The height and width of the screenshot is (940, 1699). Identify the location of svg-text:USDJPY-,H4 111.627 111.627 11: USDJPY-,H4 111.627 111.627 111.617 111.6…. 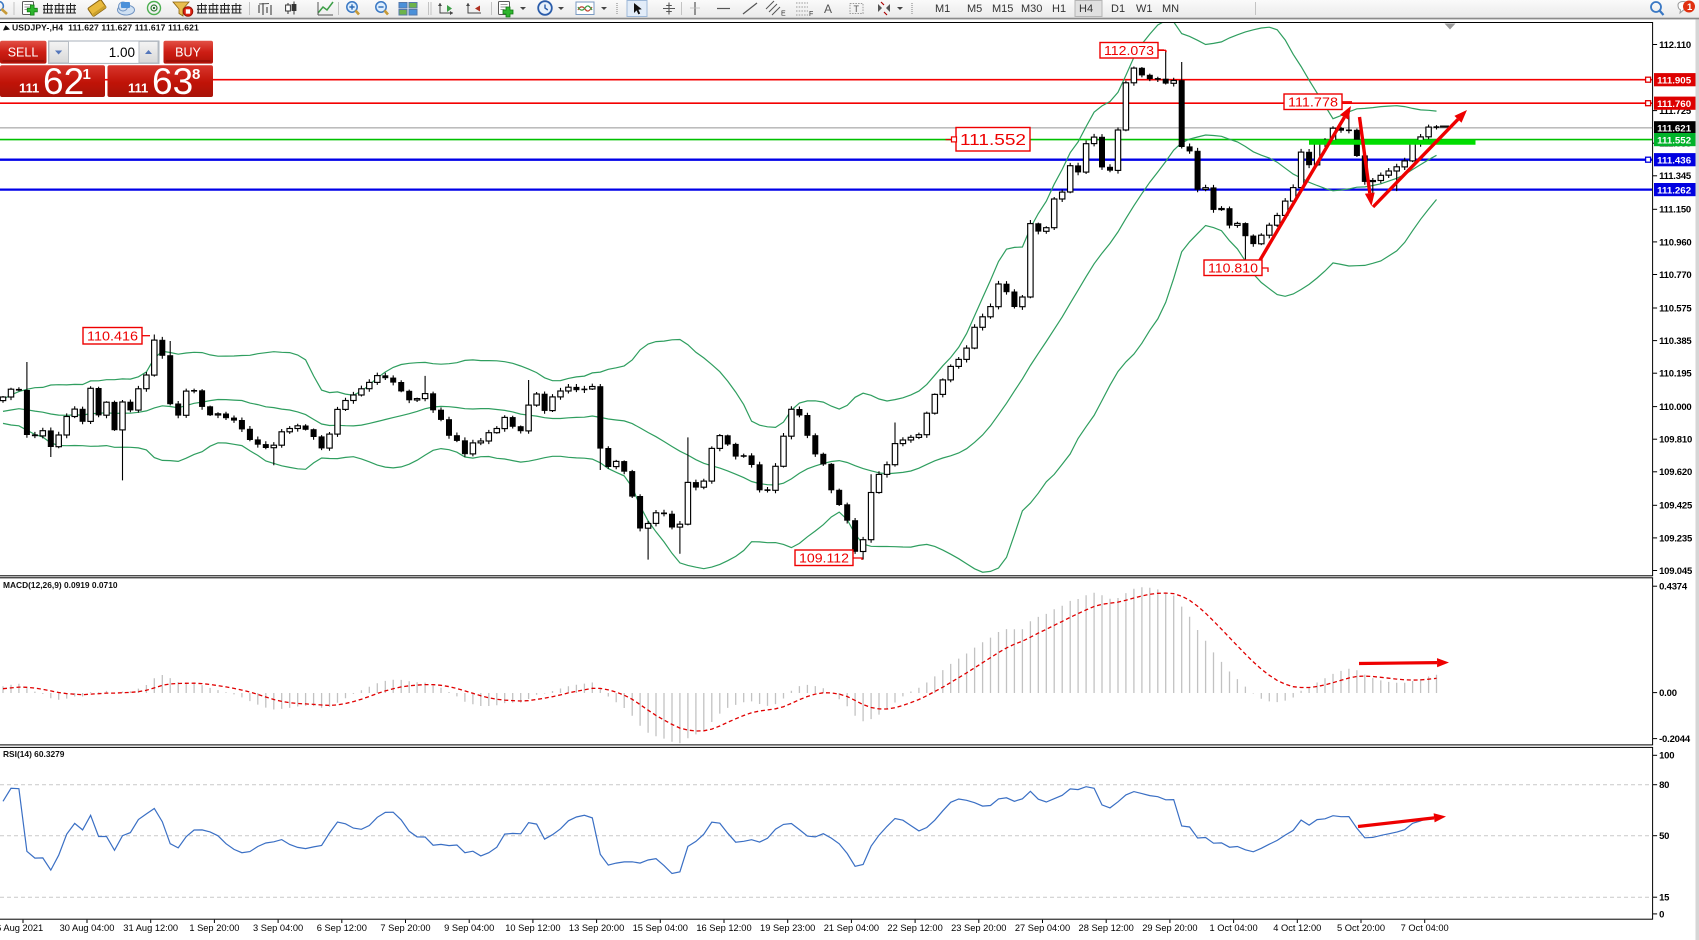
(105, 28).